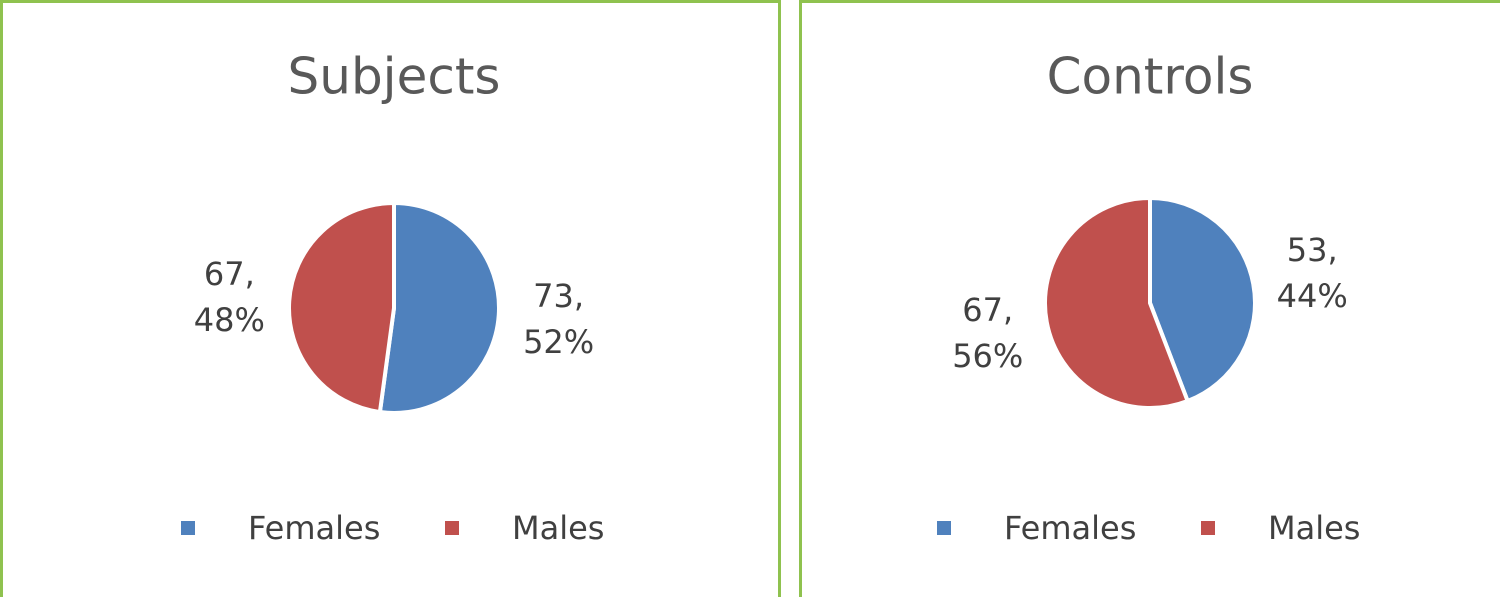 The image size is (1500, 597). Describe the element at coordinates (1150, 77) in the screenshot. I see `chart-title: Controls` at that location.